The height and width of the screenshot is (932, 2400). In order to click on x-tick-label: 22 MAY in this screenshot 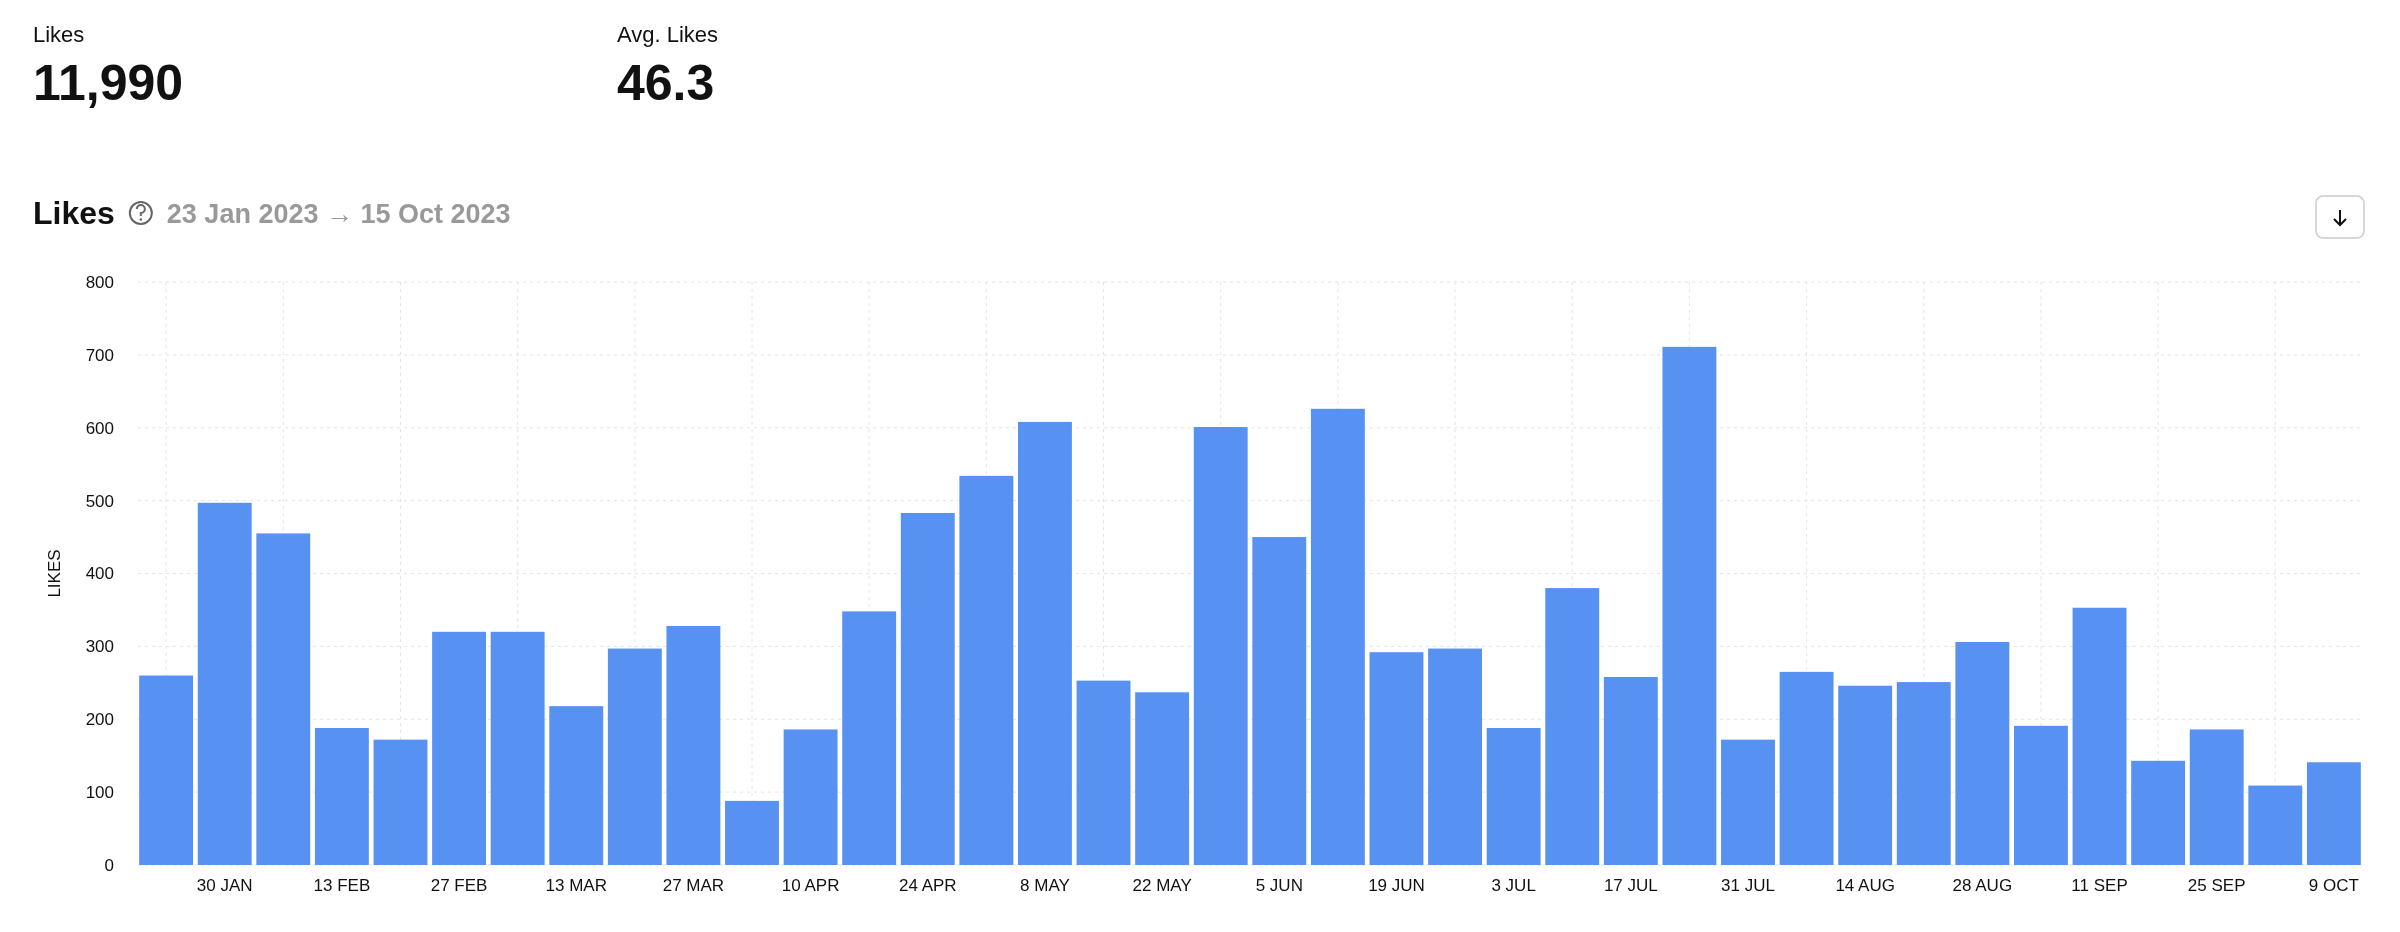, I will do `click(1162, 886)`.